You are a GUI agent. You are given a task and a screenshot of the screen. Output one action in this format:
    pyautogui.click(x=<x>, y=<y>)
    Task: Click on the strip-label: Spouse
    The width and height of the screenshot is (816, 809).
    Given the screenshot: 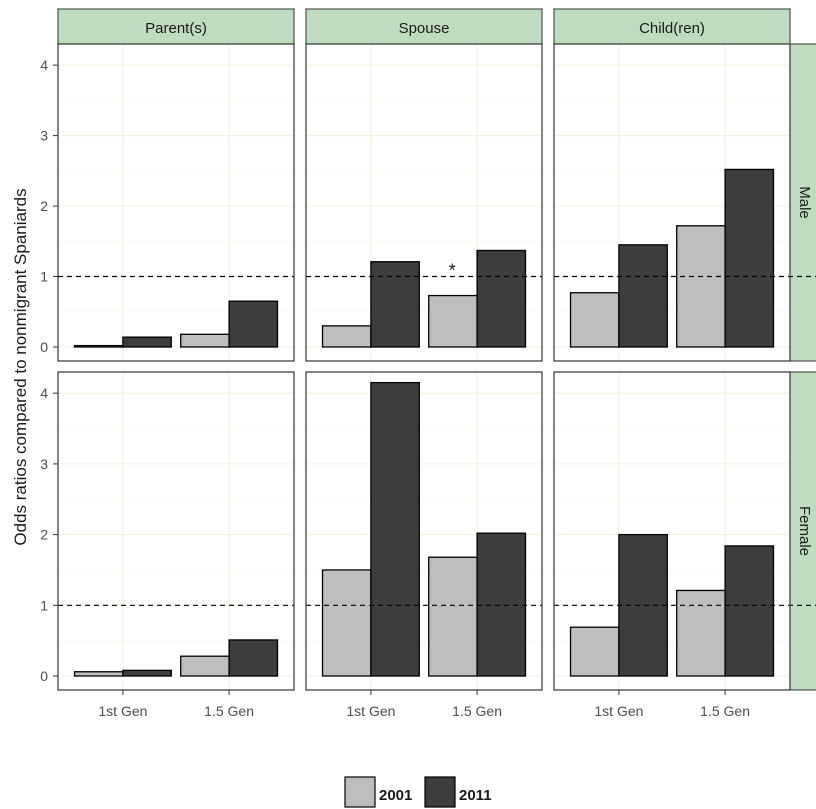 What is the action you would take?
    pyautogui.click(x=424, y=28)
    